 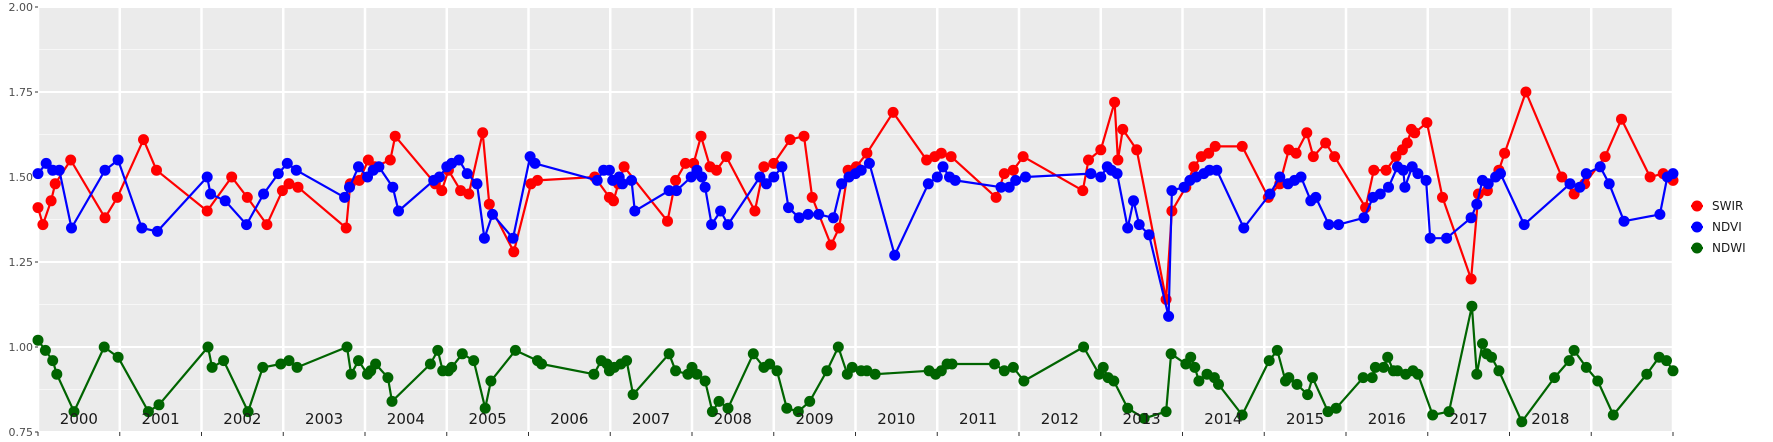 I want to click on year-label: 2016, so click(x=1387, y=419).